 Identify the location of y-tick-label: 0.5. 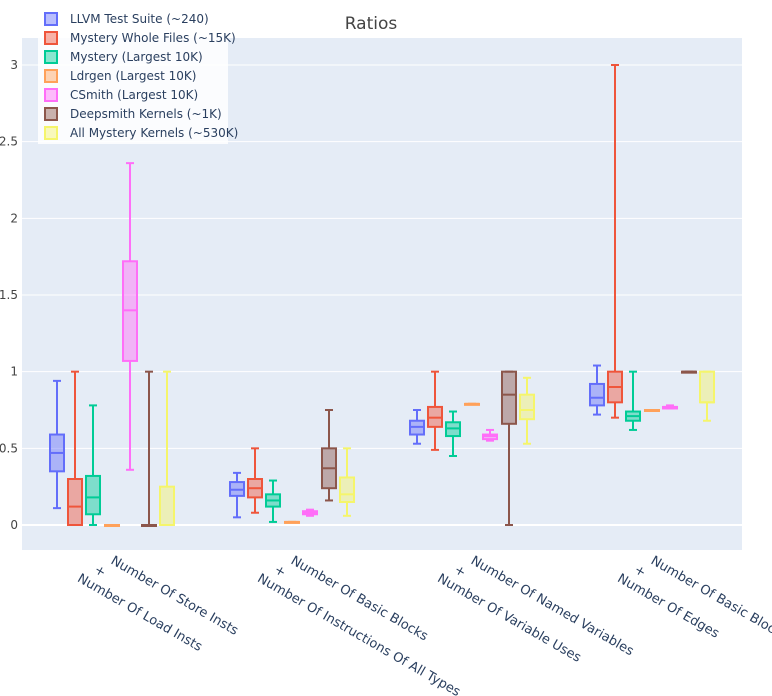
(9, 448).